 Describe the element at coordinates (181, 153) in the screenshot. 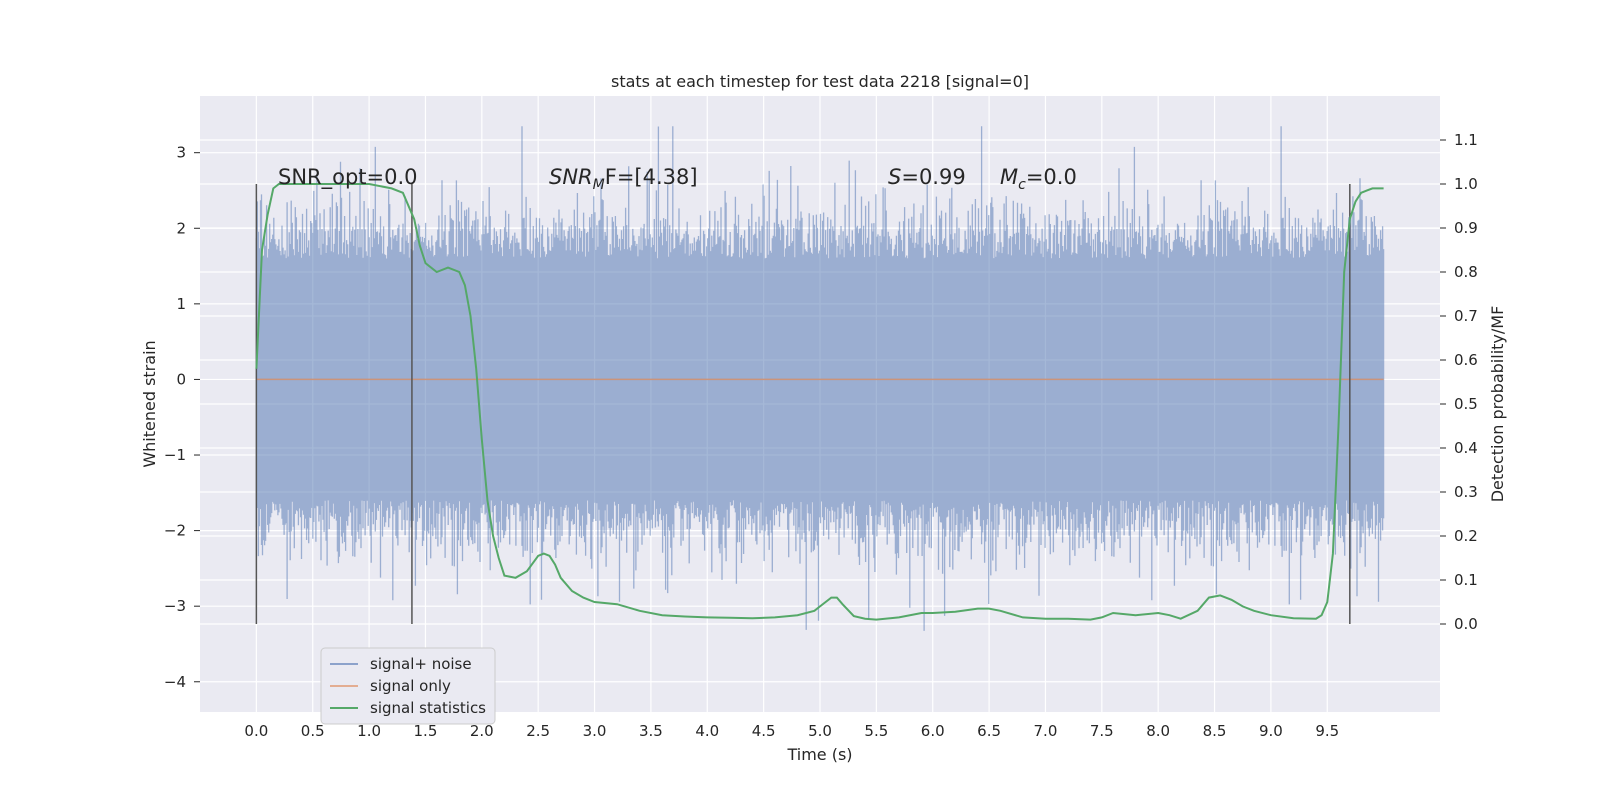

I see `y-tick-label: 3` at that location.